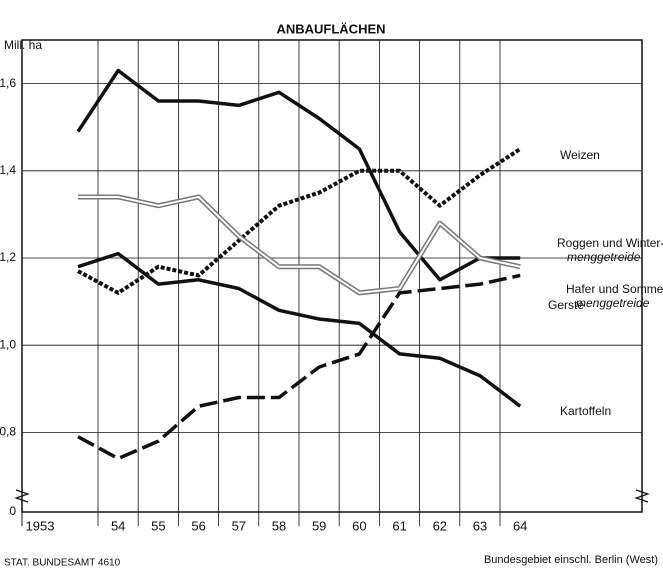 The image size is (663, 574). Describe the element at coordinates (8, 257) in the screenshot. I see `y-tick-label: 1,2` at that location.